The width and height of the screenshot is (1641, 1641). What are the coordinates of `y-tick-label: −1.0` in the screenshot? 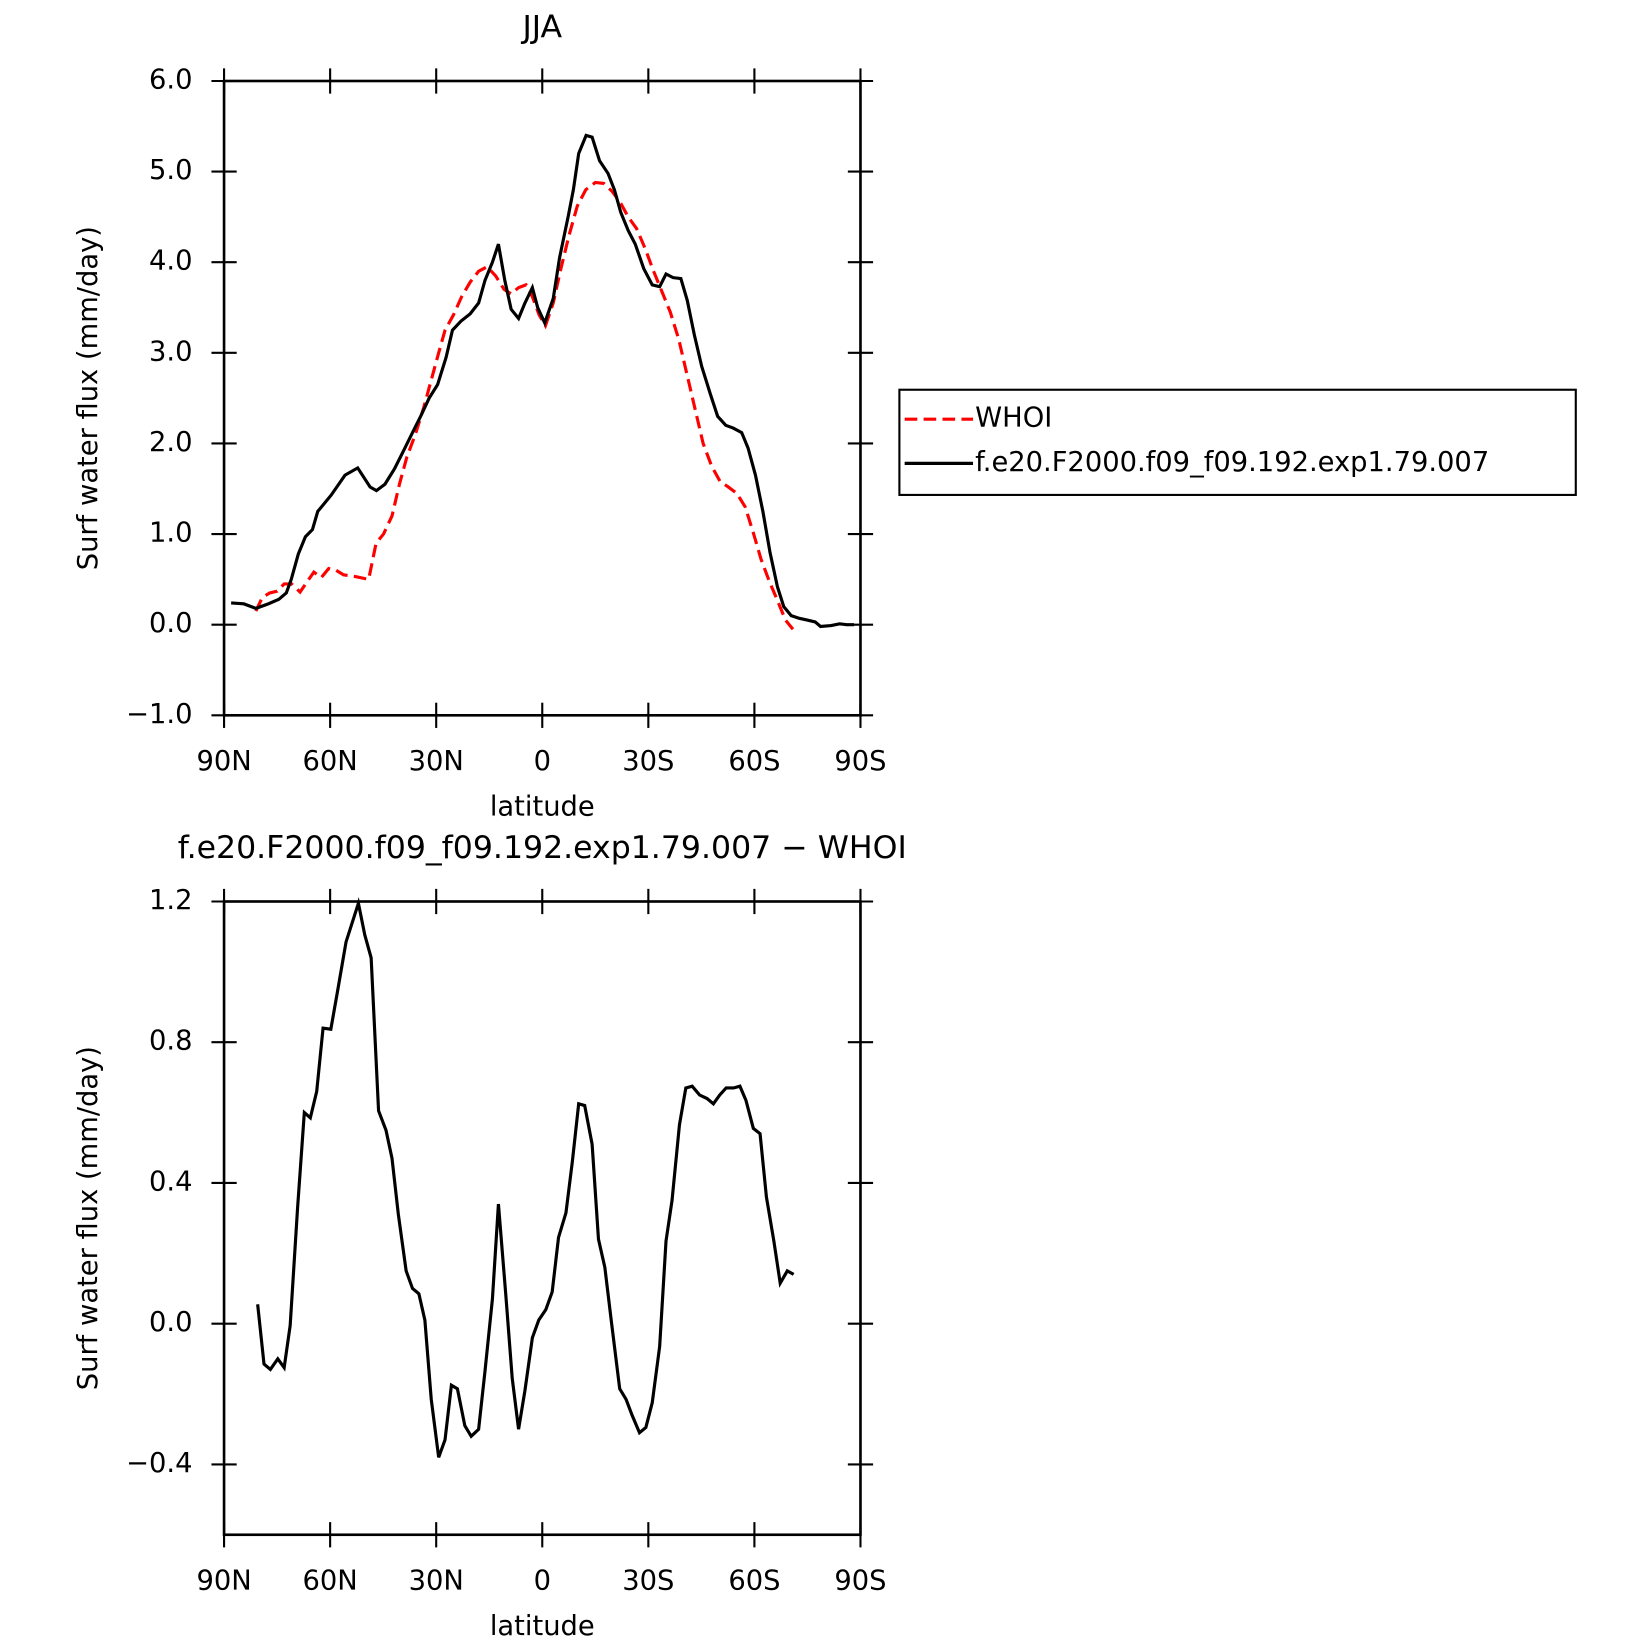 It's located at (159, 714).